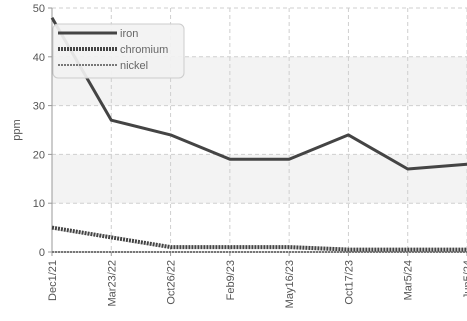  I want to click on y-tick-label: 40, so click(39, 58).